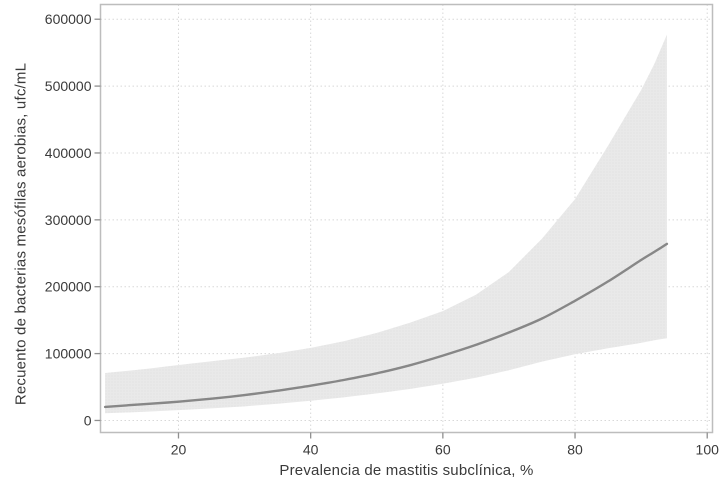 Image resolution: width=720 pixels, height=488 pixels. I want to click on x-tick-label: 40, so click(311, 450).